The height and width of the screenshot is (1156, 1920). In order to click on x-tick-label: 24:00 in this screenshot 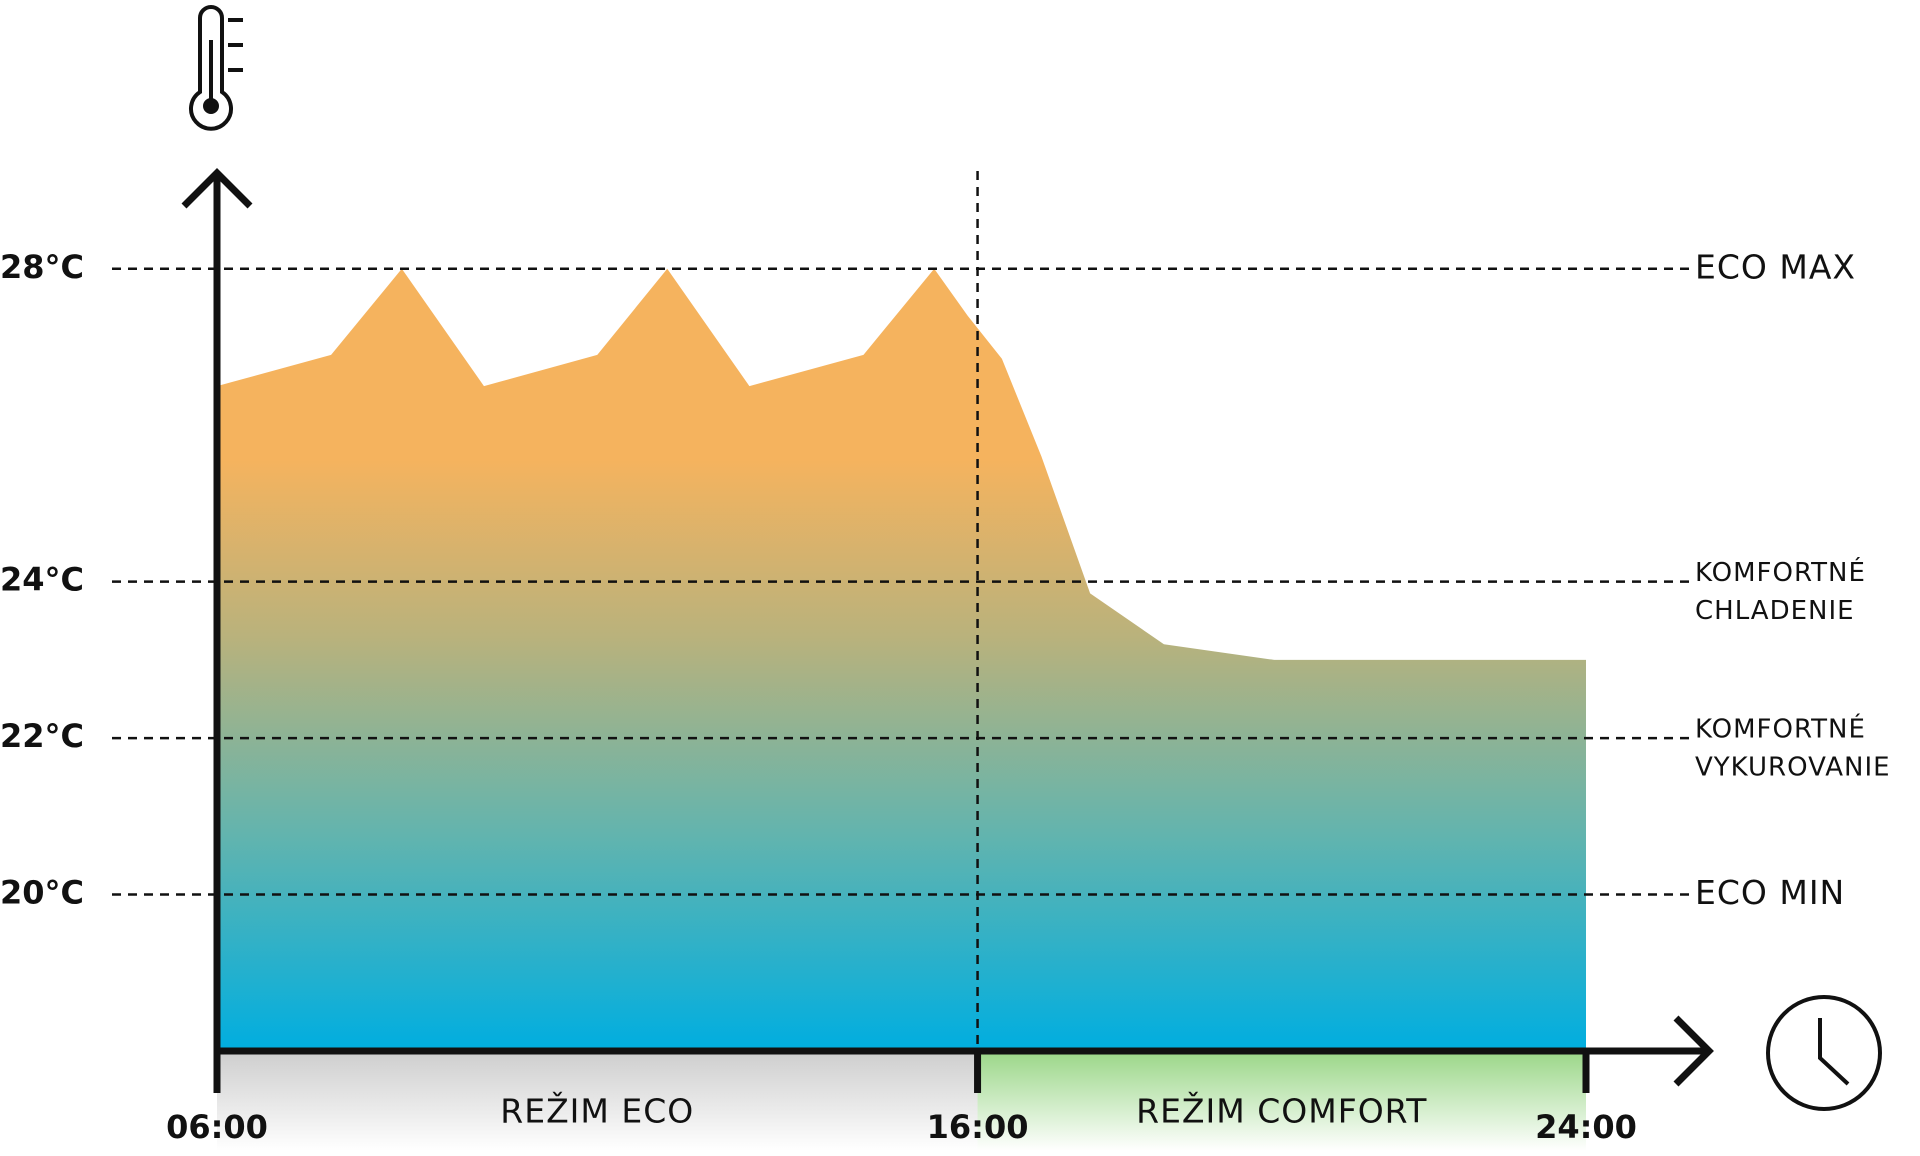, I will do `click(1586, 1127)`.